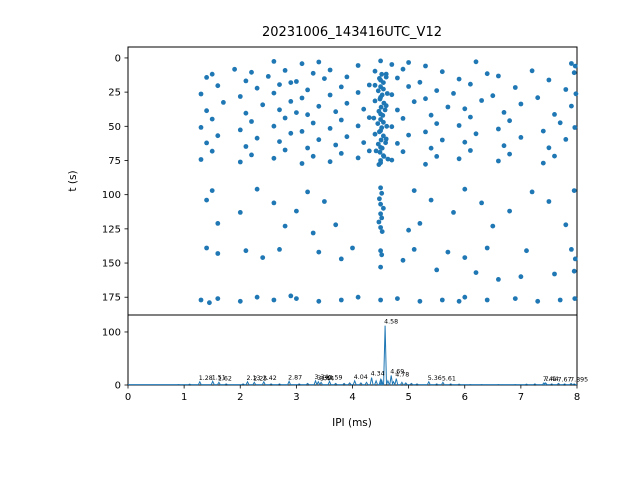 Image resolution: width=640 pixels, height=484 pixels. What do you see at coordinates (206, 378) in the screenshot?
I see `peak-annotation: 1.28` at bounding box center [206, 378].